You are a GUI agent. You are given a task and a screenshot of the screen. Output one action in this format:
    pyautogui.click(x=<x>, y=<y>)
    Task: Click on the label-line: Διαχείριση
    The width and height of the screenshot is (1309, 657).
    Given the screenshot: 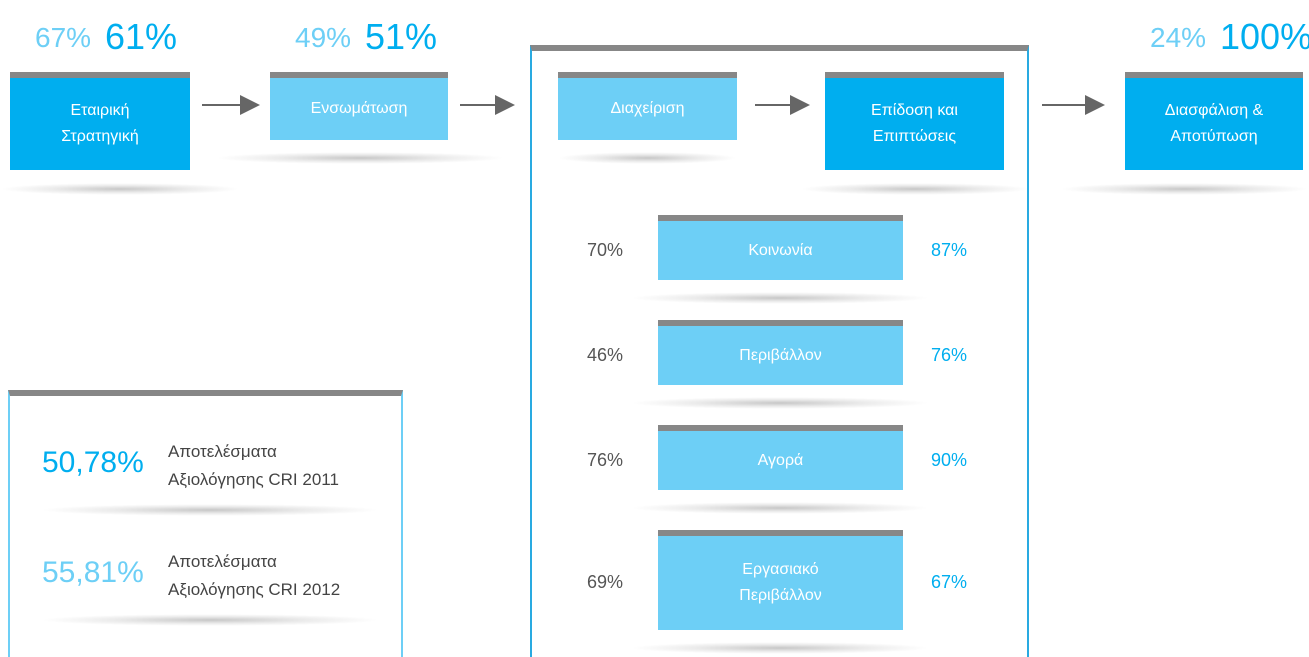 What is the action you would take?
    pyautogui.click(x=647, y=108)
    